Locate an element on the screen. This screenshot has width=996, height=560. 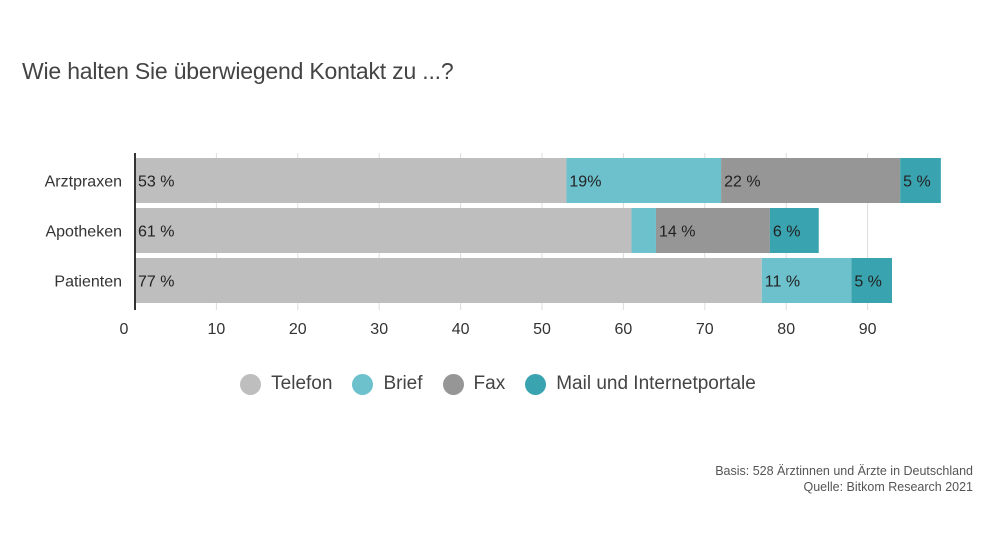
legend-item-telefon: Telefon is located at coordinates (286, 384).